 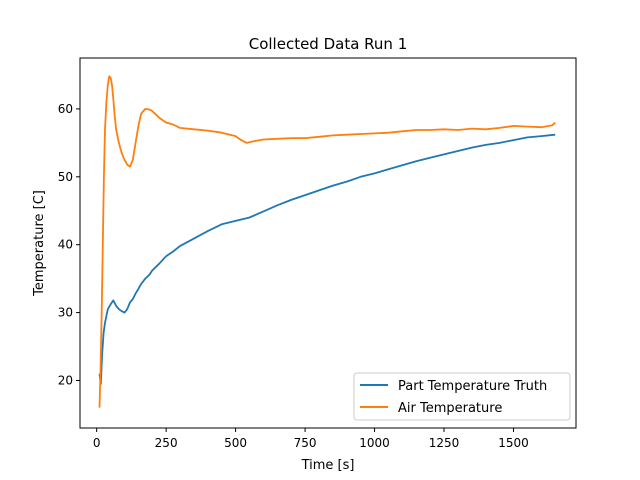 What do you see at coordinates (328, 465) in the screenshot?
I see `x-axis-label: Time [s]` at bounding box center [328, 465].